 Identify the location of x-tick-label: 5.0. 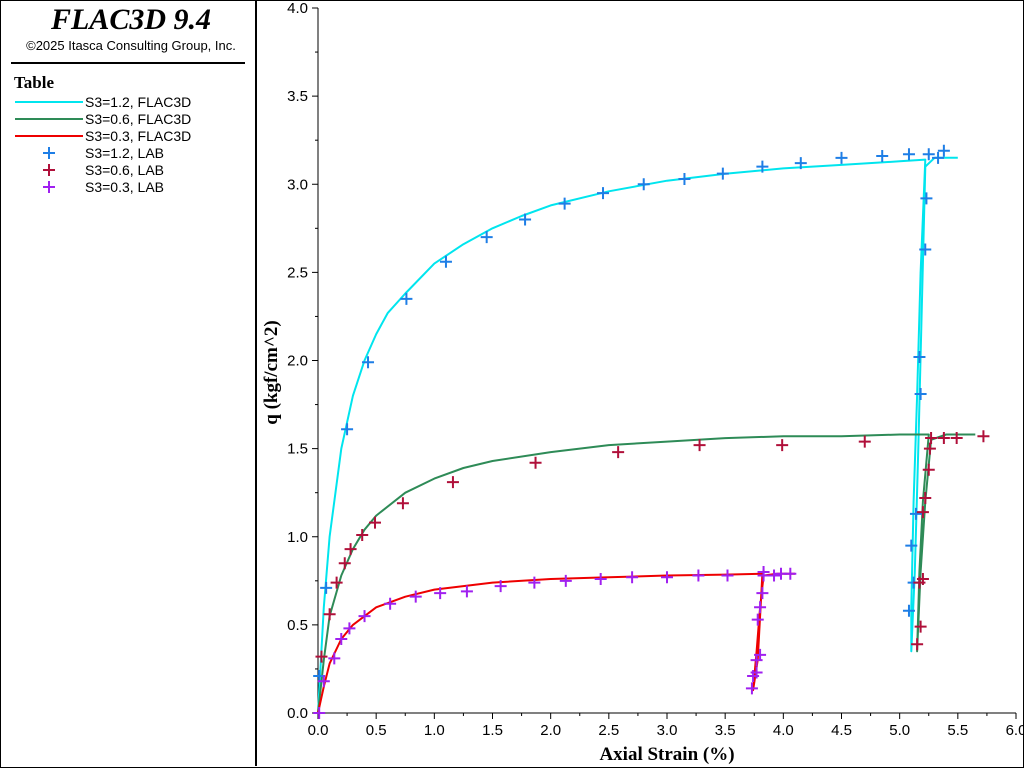
(899, 730).